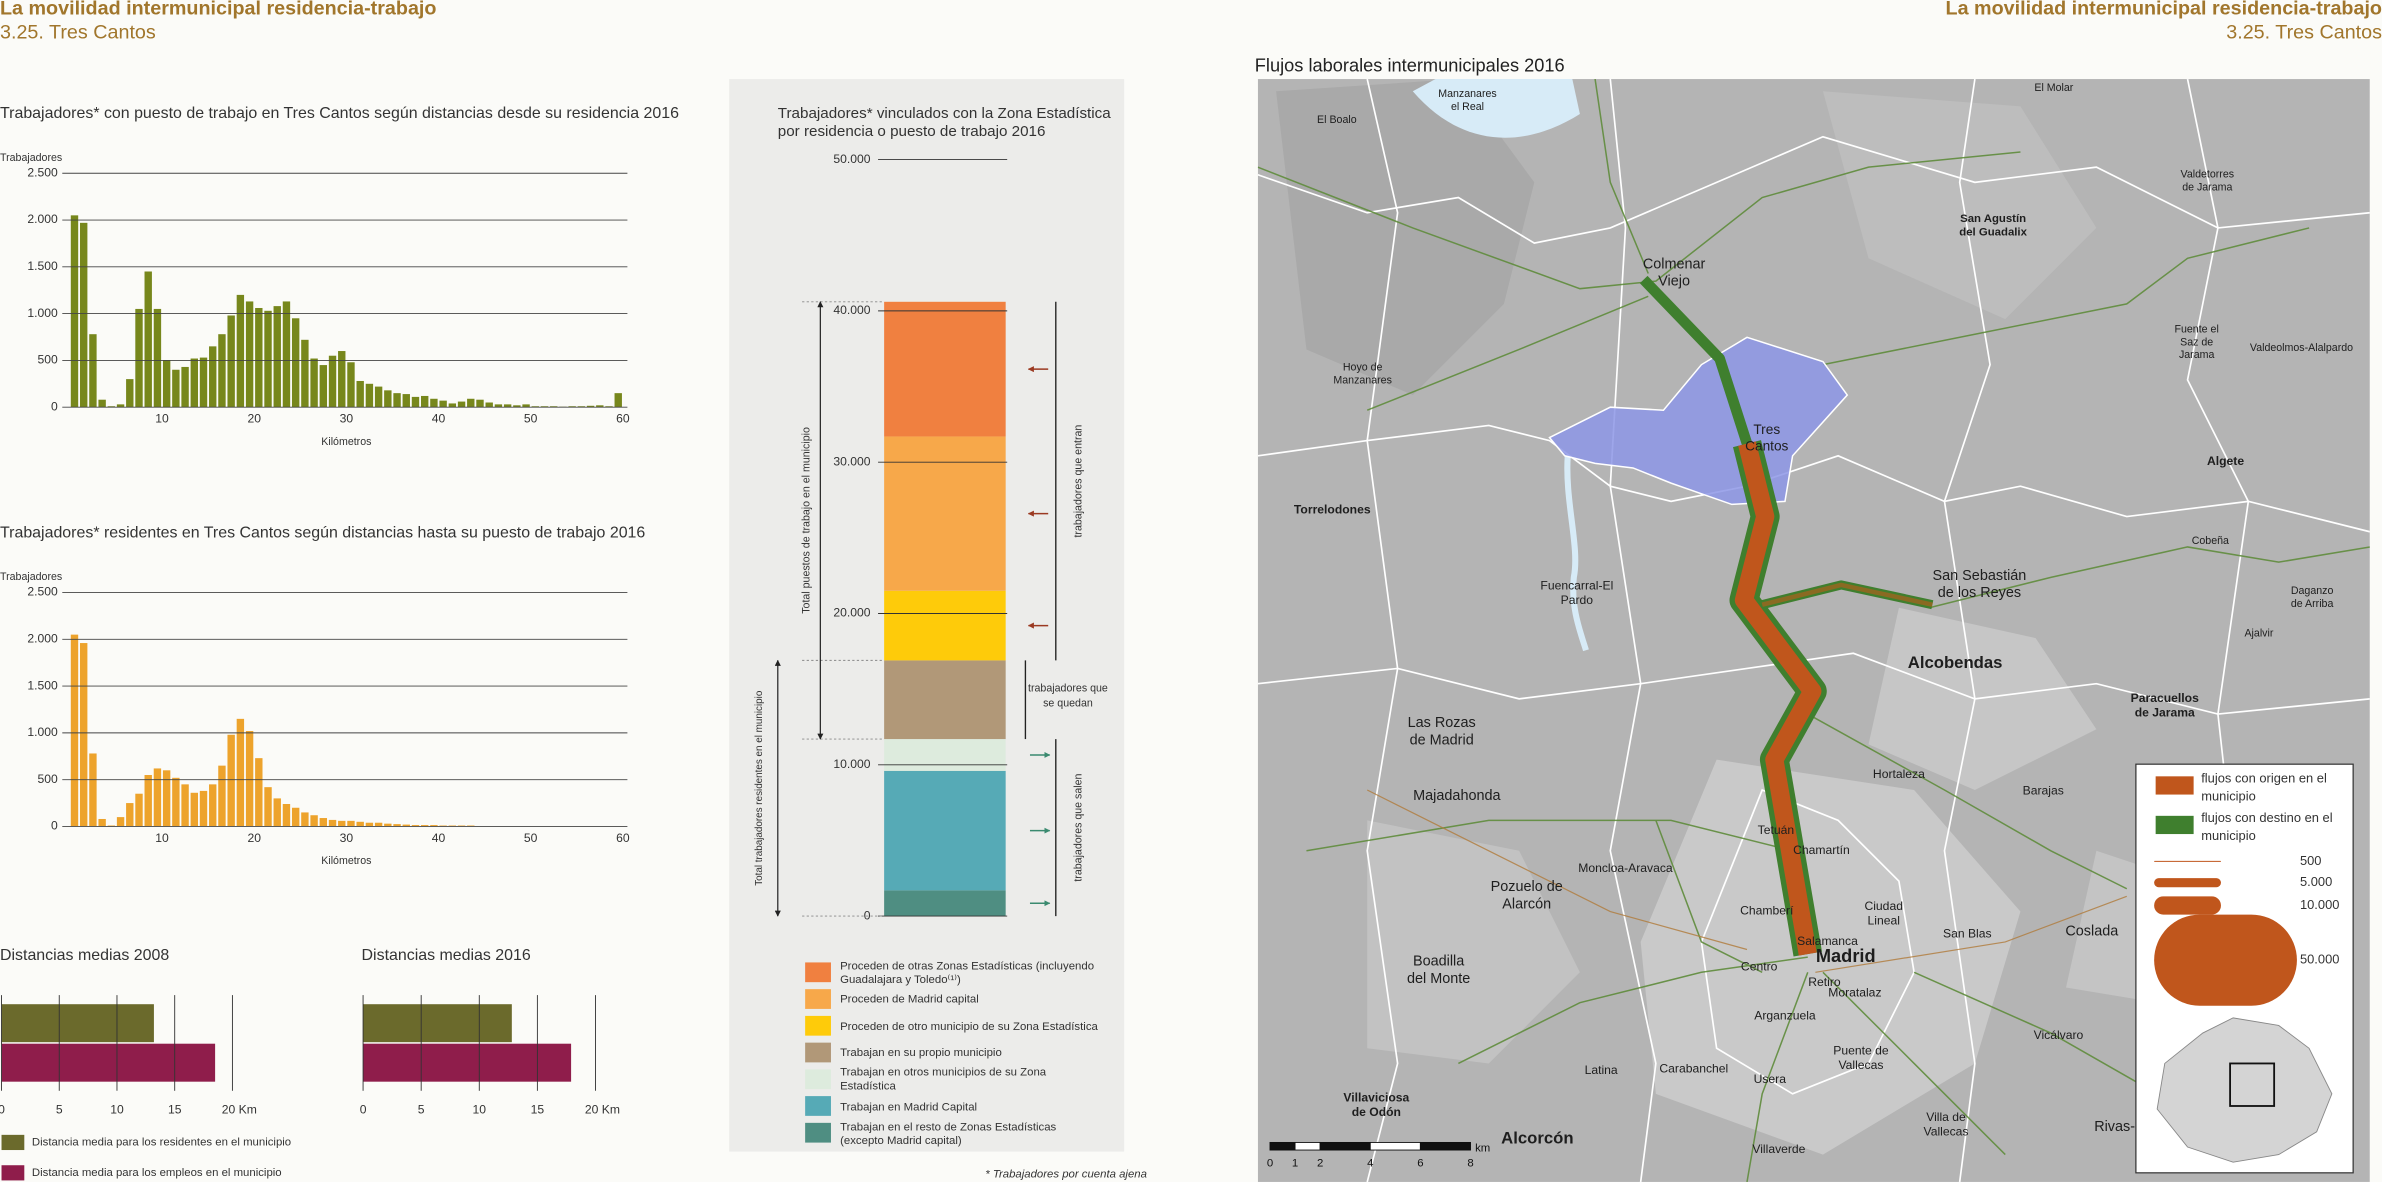  What do you see at coordinates (1576, 593) in the screenshot?
I see `place-label: Fuencarral-El Pardo` at bounding box center [1576, 593].